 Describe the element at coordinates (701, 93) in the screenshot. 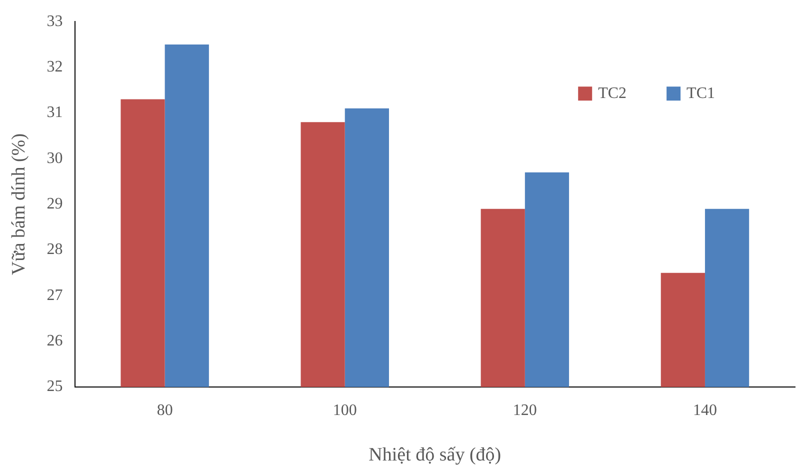

I see `legend-label: TC1` at that location.